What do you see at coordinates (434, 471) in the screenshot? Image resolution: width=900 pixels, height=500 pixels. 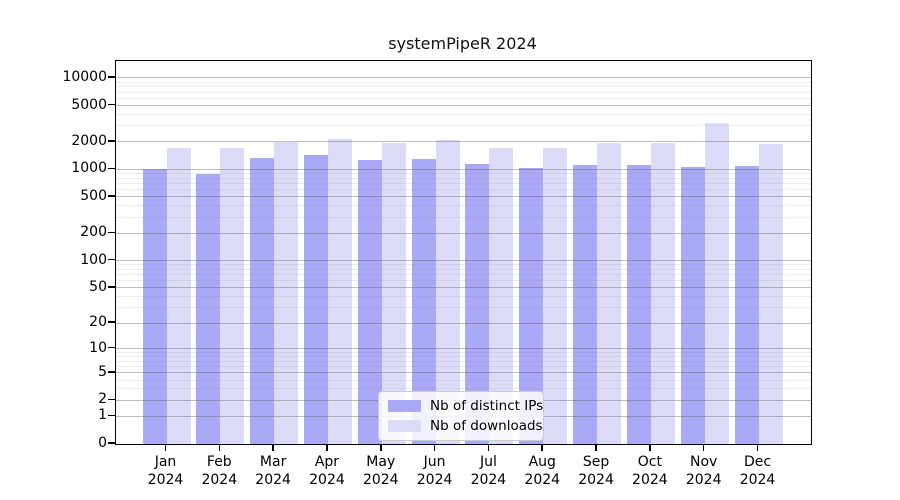 I see `x-tick-label-jun: Jun 2024` at bounding box center [434, 471].